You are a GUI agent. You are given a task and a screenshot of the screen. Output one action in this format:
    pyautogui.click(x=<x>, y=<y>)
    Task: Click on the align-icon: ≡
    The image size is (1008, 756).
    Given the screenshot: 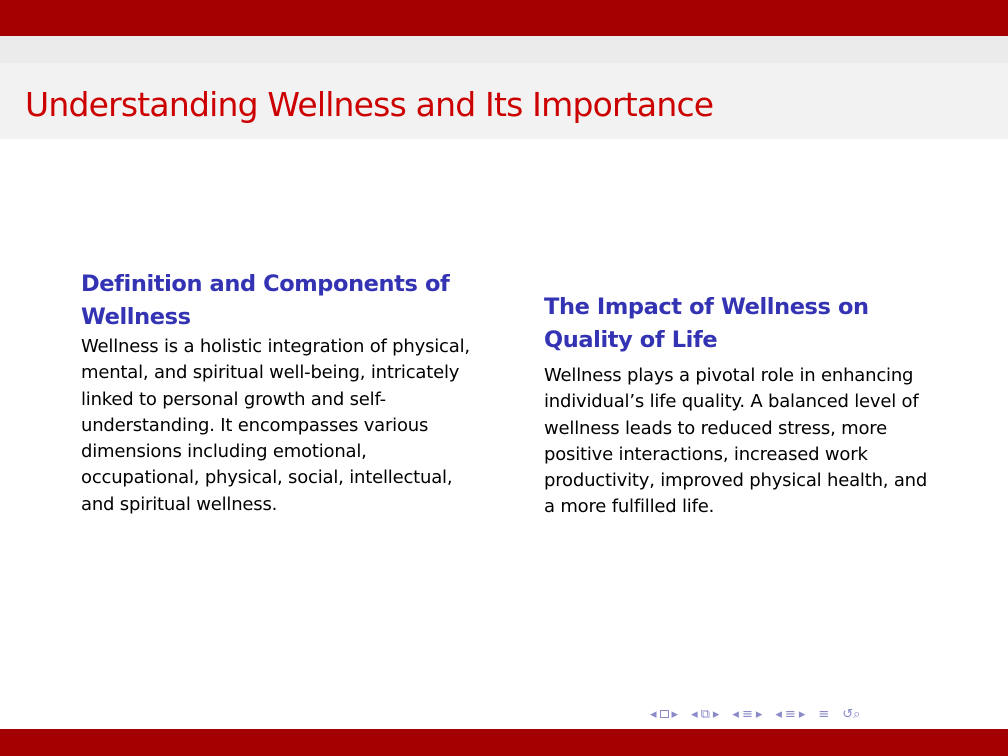 What is the action you would take?
    pyautogui.click(x=824, y=714)
    